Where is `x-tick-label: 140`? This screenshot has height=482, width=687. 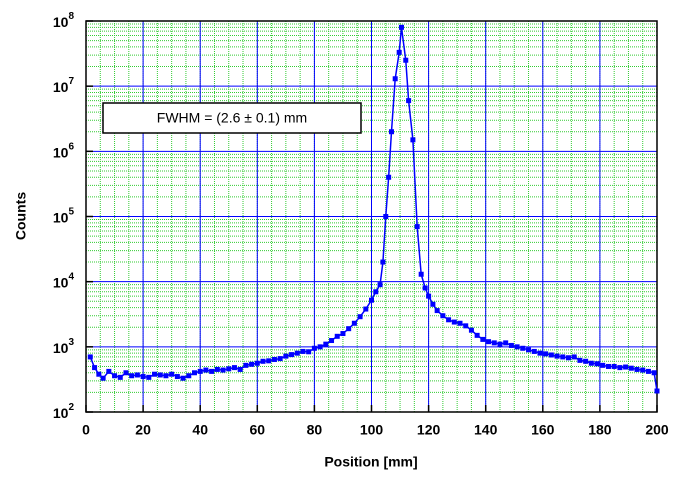
x-tick-label: 140 is located at coordinates (486, 430).